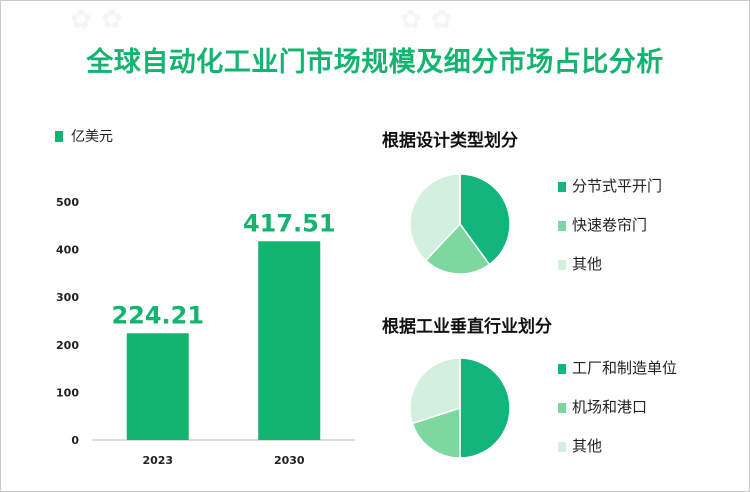 This screenshot has height=492, width=750. Describe the element at coordinates (92, 137) in the screenshot. I see `legend-label: 亿美元` at that location.